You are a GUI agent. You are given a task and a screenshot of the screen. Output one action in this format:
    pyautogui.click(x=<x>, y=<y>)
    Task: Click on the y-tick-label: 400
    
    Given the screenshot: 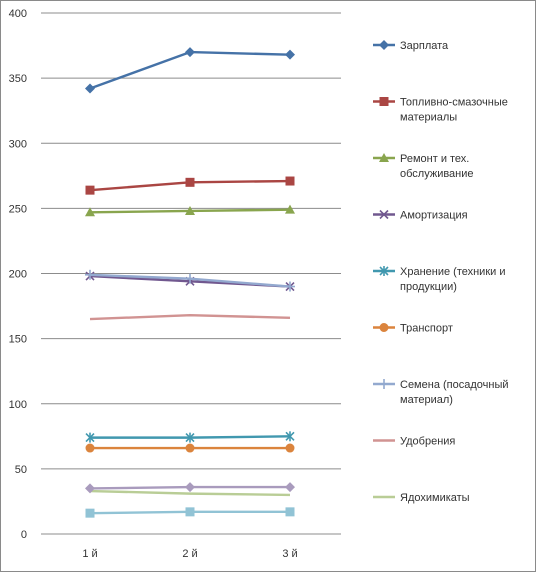 What is the action you would take?
    pyautogui.click(x=18, y=14)
    